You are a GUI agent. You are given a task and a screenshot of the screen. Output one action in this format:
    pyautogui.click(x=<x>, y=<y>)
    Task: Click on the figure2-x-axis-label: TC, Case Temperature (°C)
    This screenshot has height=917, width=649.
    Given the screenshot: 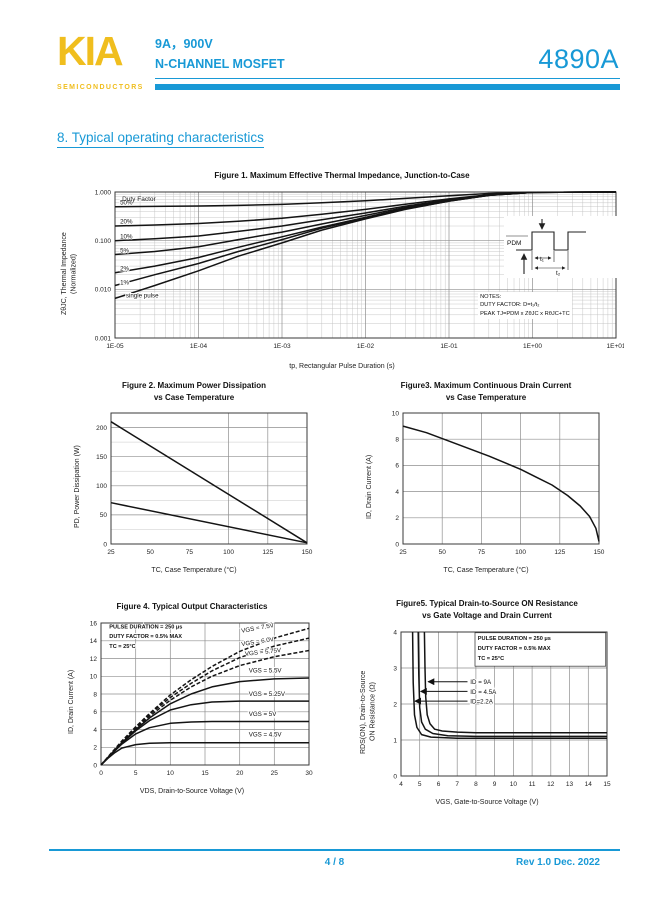 What is the action you would take?
    pyautogui.click(x=194, y=570)
    